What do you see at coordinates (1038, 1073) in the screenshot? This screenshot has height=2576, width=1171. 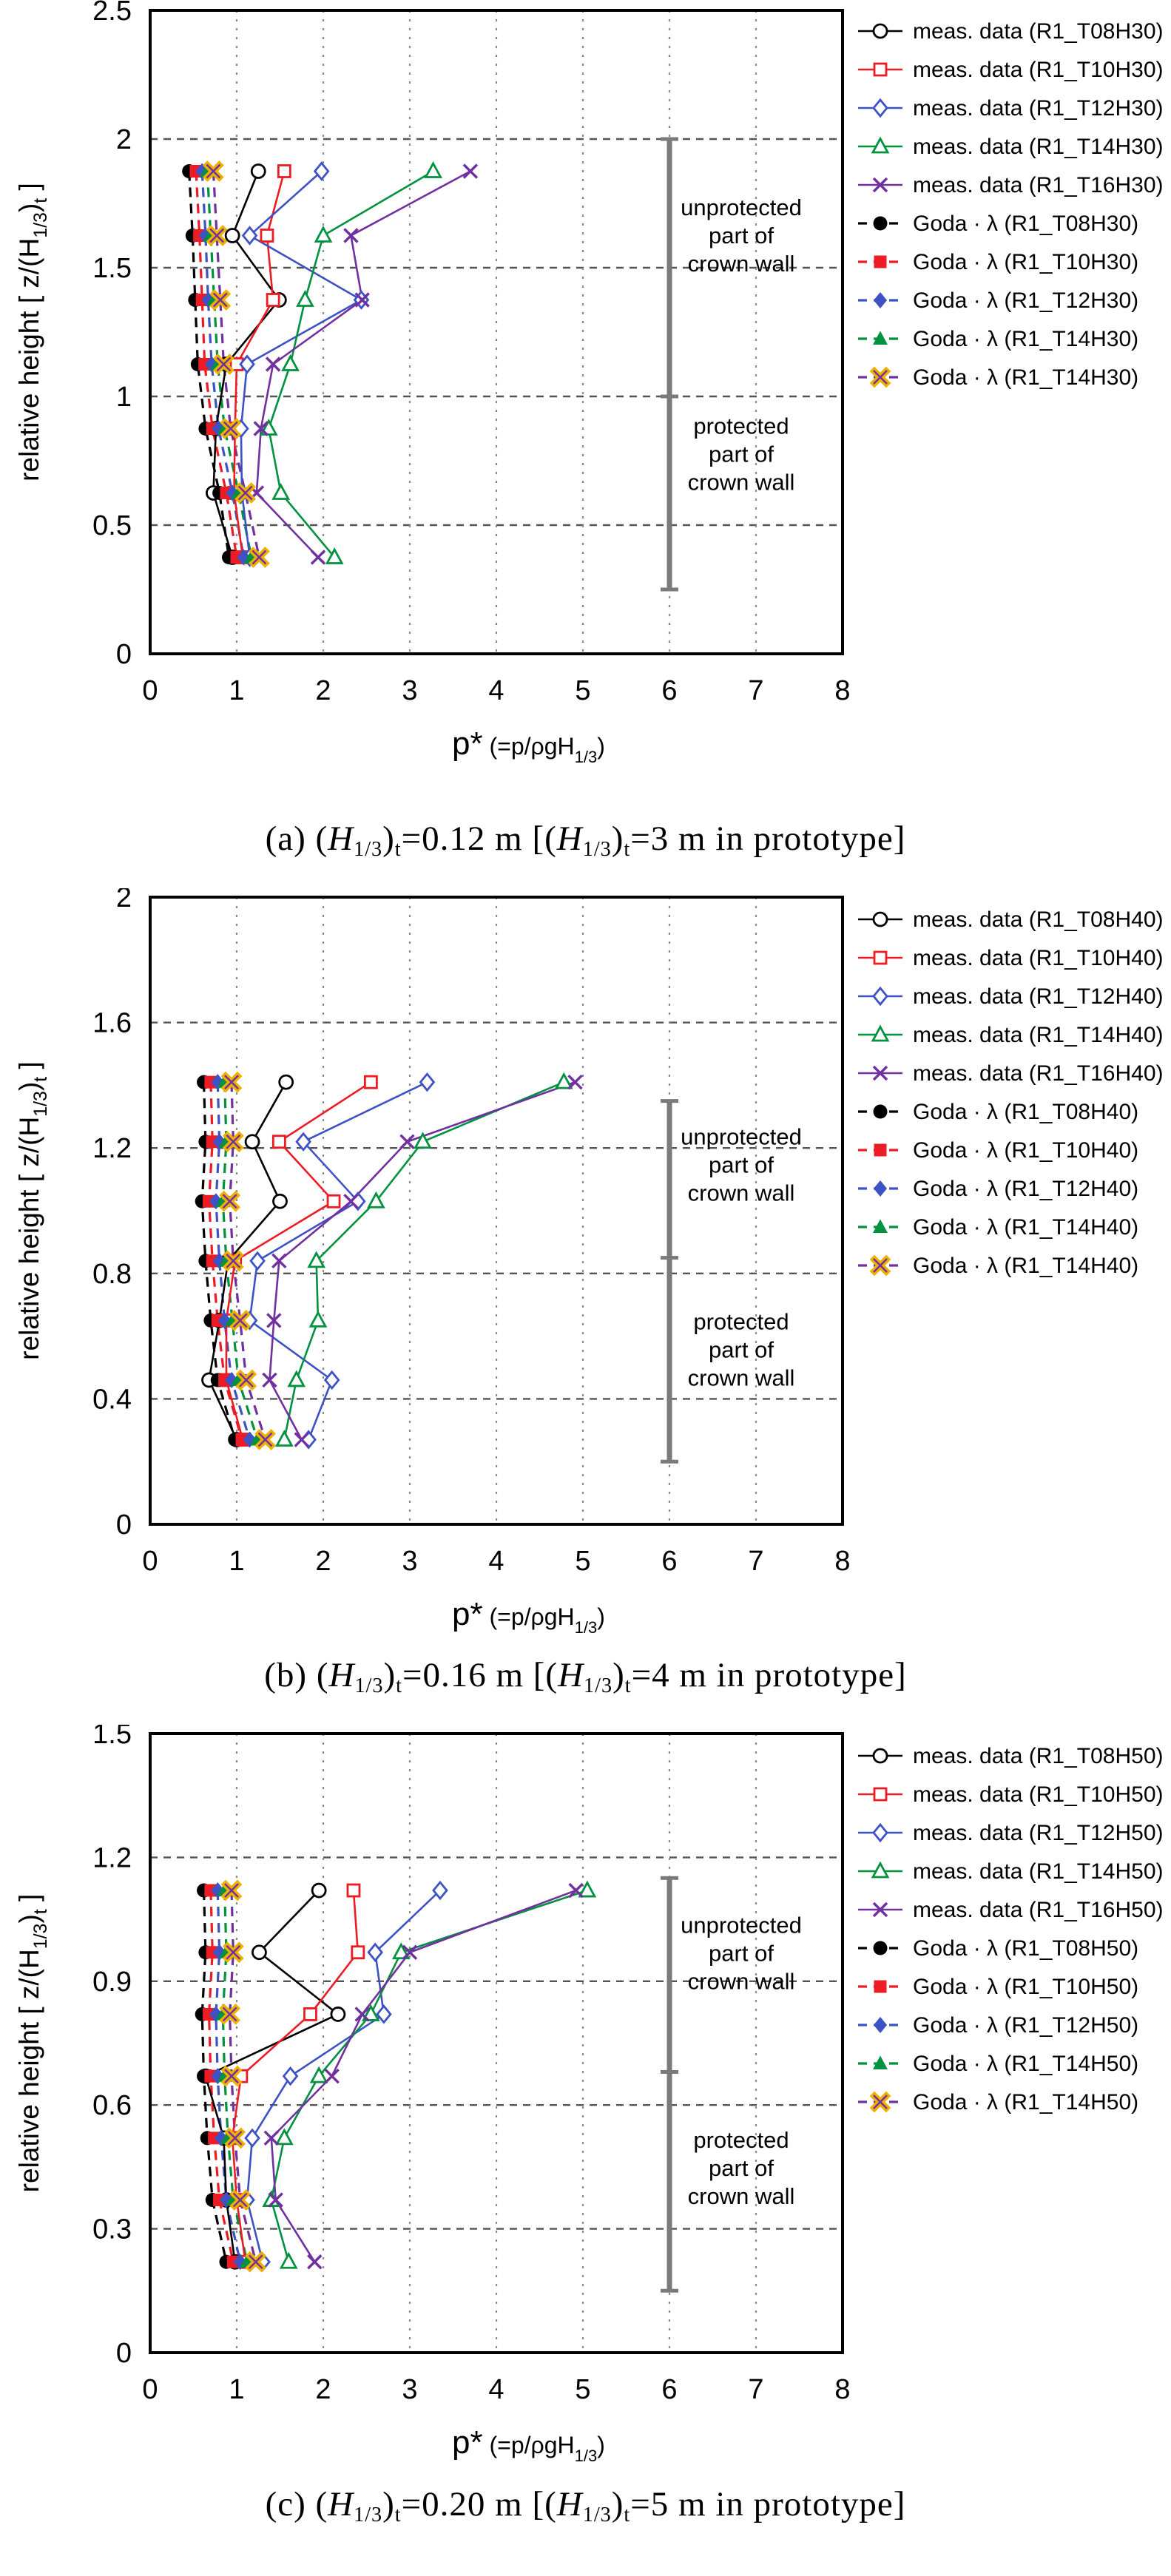 I see `legend-label: meas. data (R1_T16H40)` at bounding box center [1038, 1073].